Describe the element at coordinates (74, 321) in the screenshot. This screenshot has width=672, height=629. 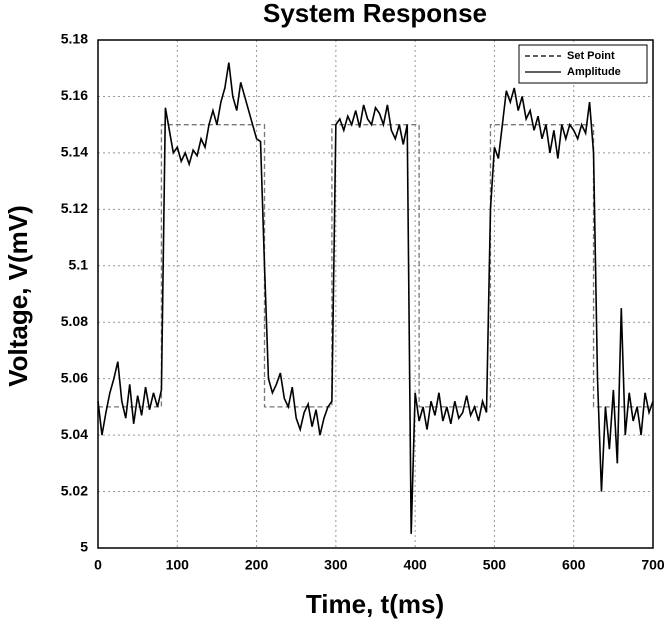
I see `y-tick-label: 5.08` at that location.